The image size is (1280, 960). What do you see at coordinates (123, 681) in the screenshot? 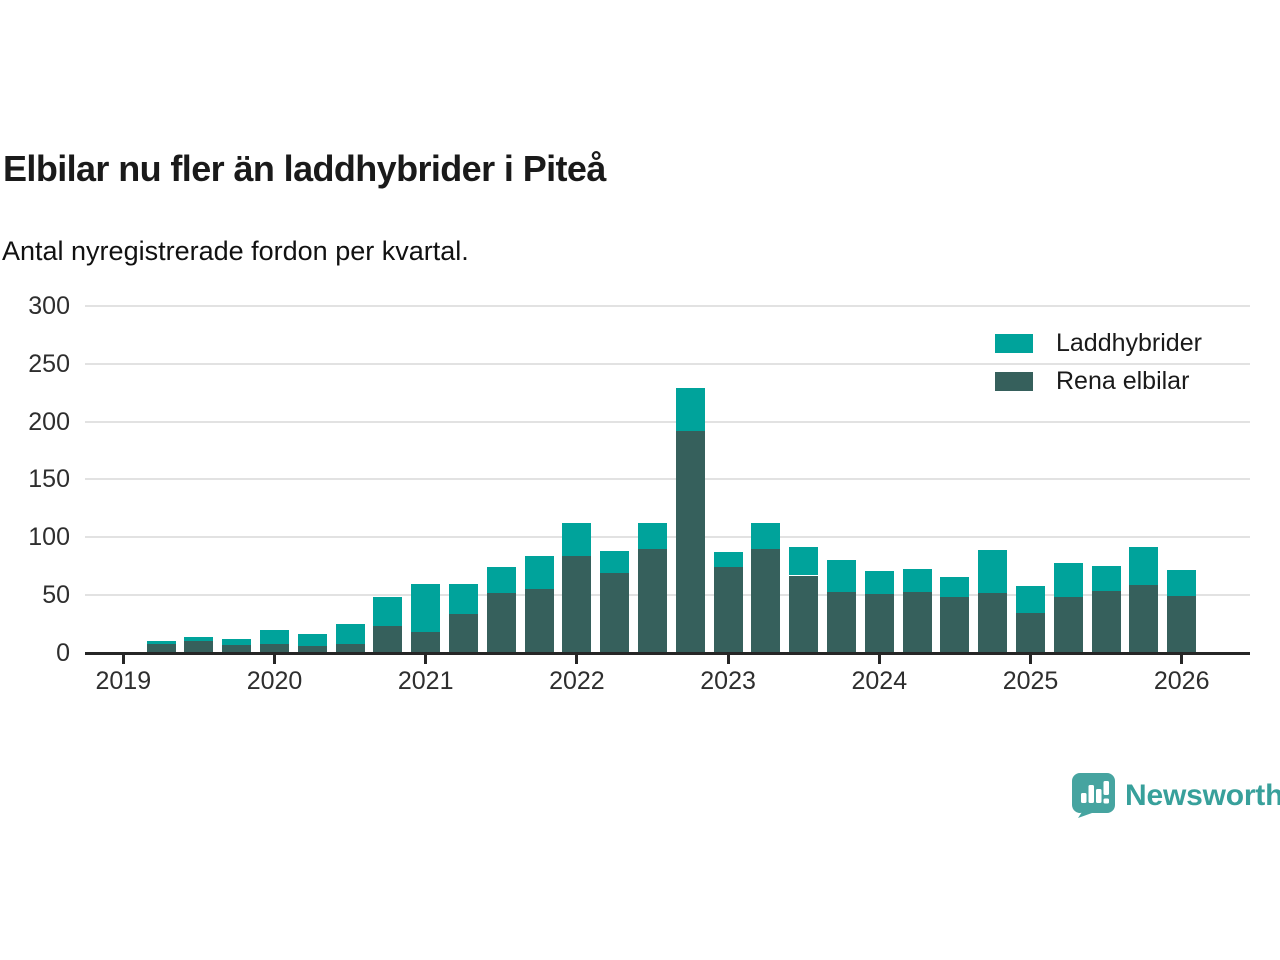
I see `x-axis-tick-label: 2019` at bounding box center [123, 681].